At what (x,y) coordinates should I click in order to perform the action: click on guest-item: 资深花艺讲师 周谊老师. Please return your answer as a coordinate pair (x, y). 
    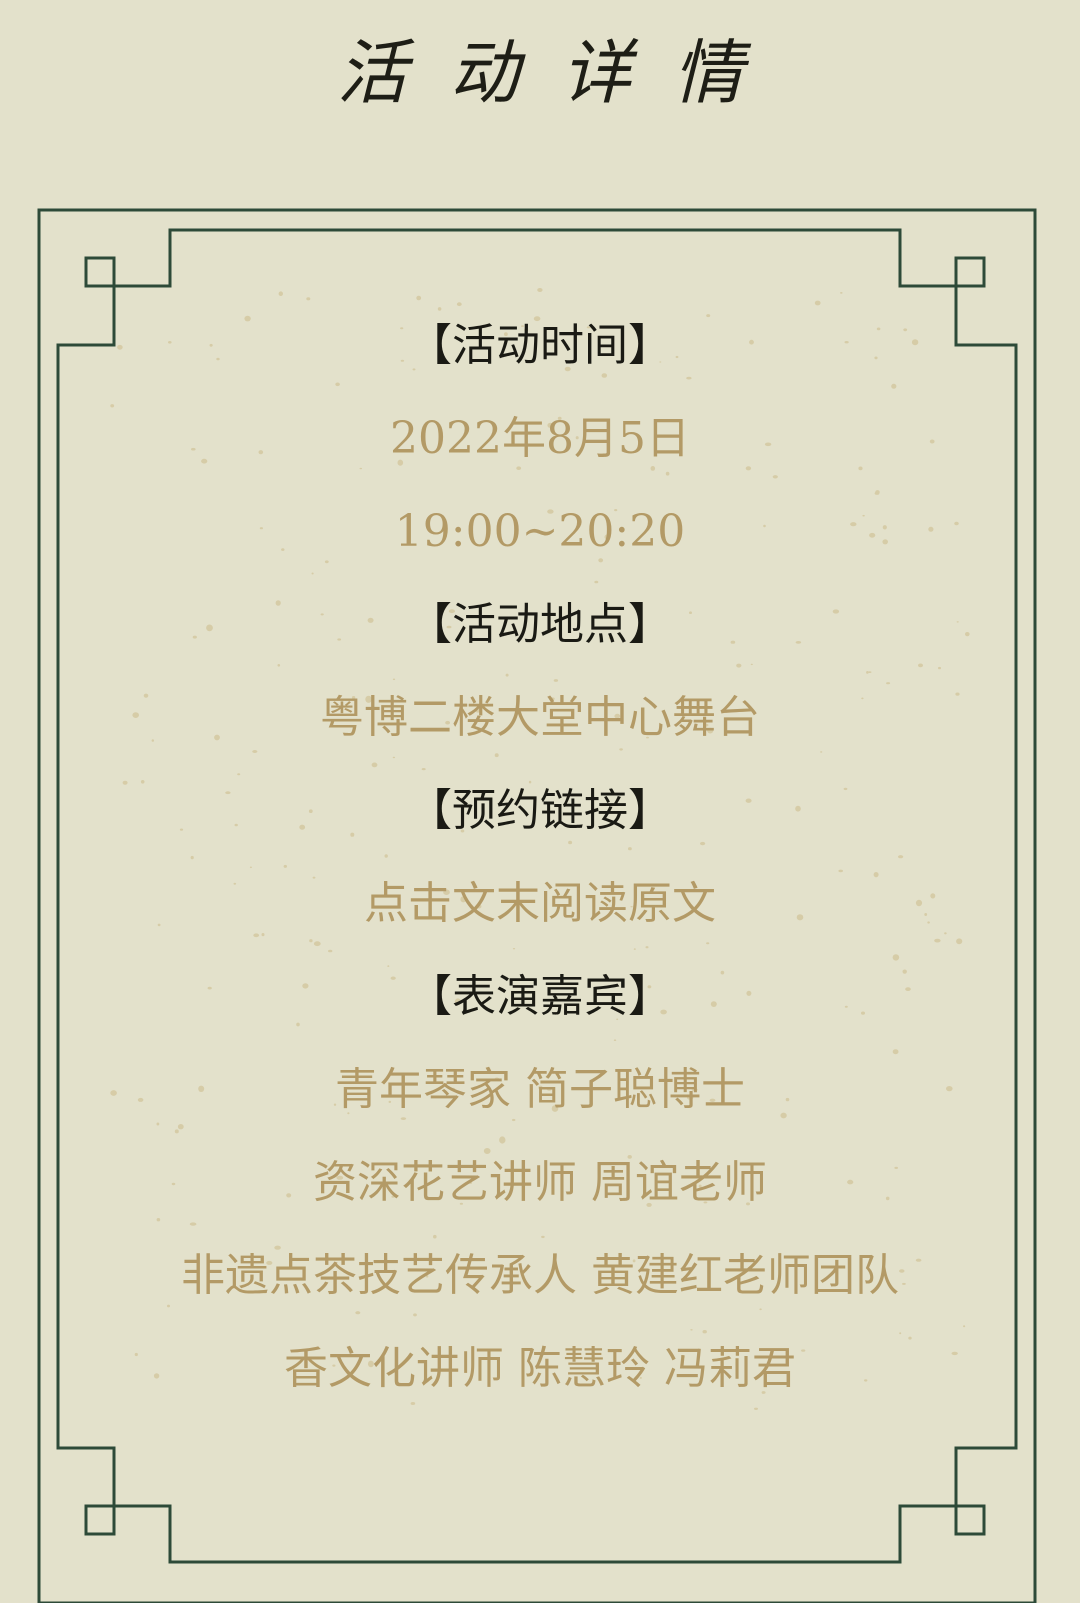
    Looking at the image, I should click on (540, 1182).